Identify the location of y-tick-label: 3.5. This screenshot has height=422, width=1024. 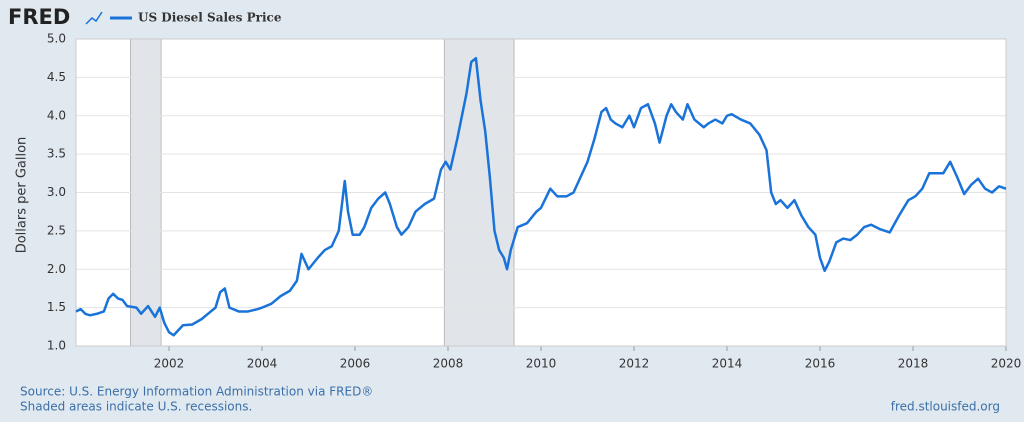
(56, 154).